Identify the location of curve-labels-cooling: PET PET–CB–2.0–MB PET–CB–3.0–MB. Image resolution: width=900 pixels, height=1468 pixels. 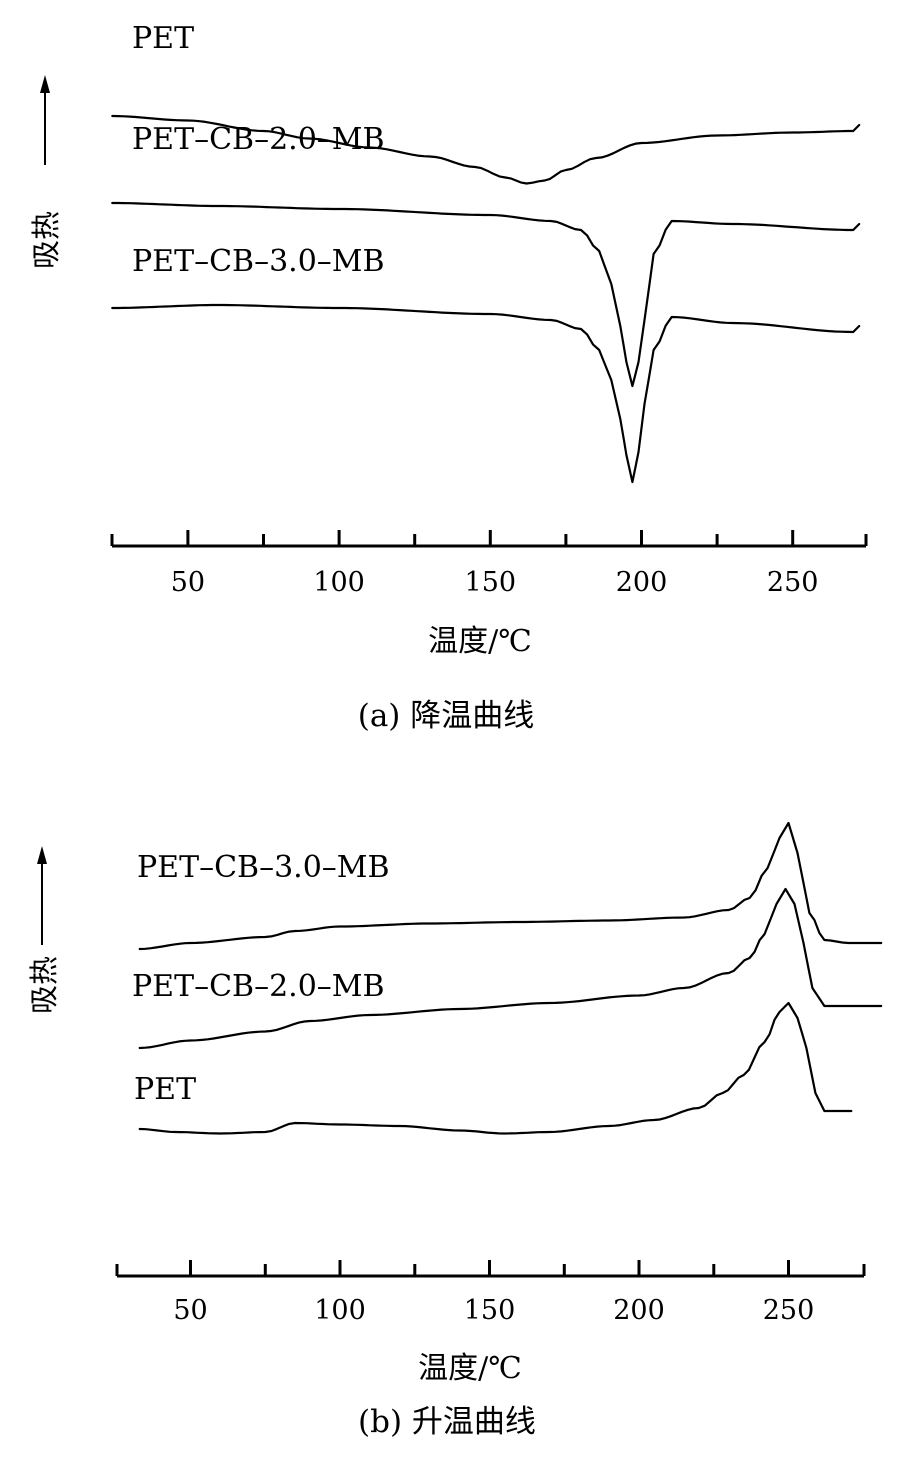
(258, 150).